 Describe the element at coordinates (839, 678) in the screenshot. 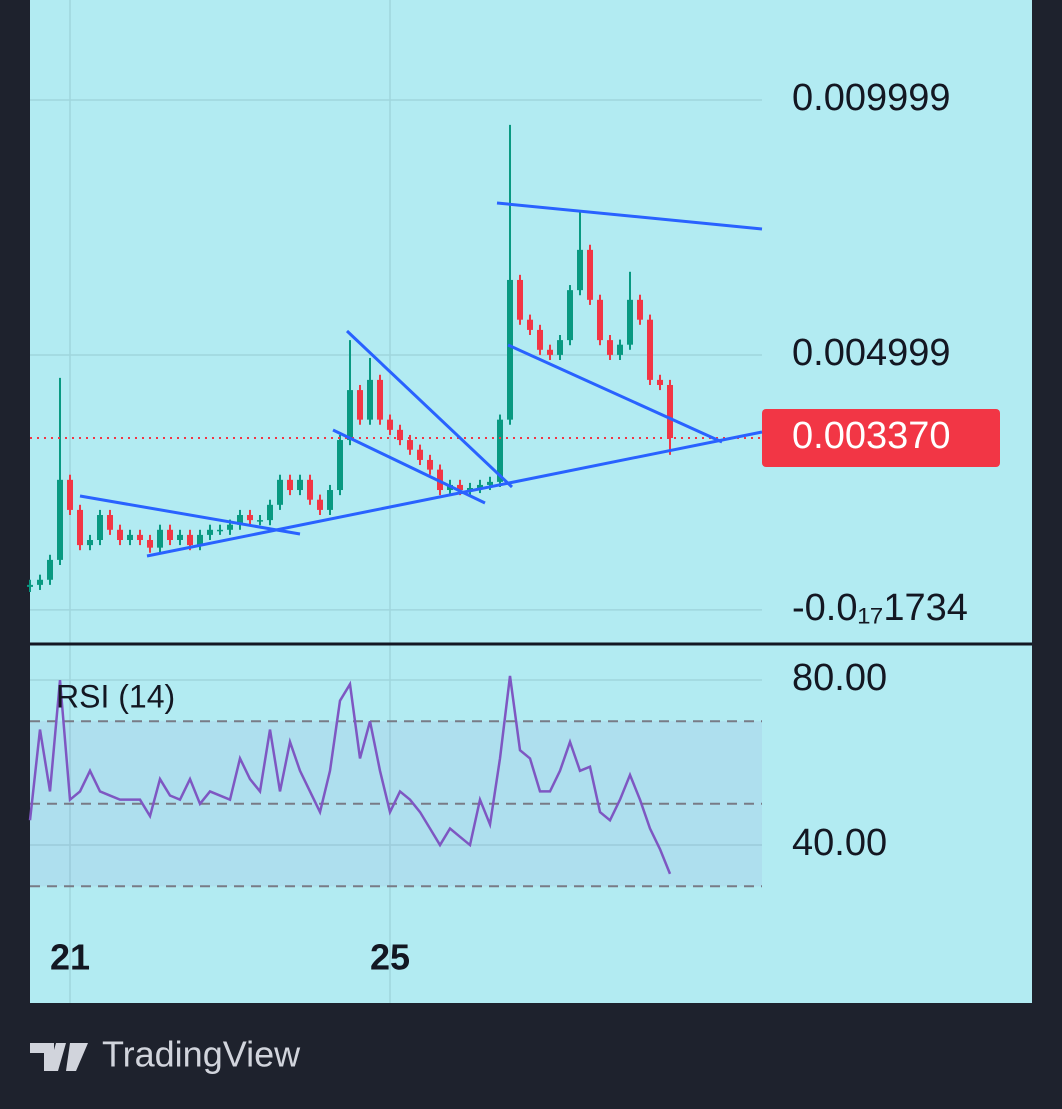

I see `y-tick-label: 80.00` at that location.